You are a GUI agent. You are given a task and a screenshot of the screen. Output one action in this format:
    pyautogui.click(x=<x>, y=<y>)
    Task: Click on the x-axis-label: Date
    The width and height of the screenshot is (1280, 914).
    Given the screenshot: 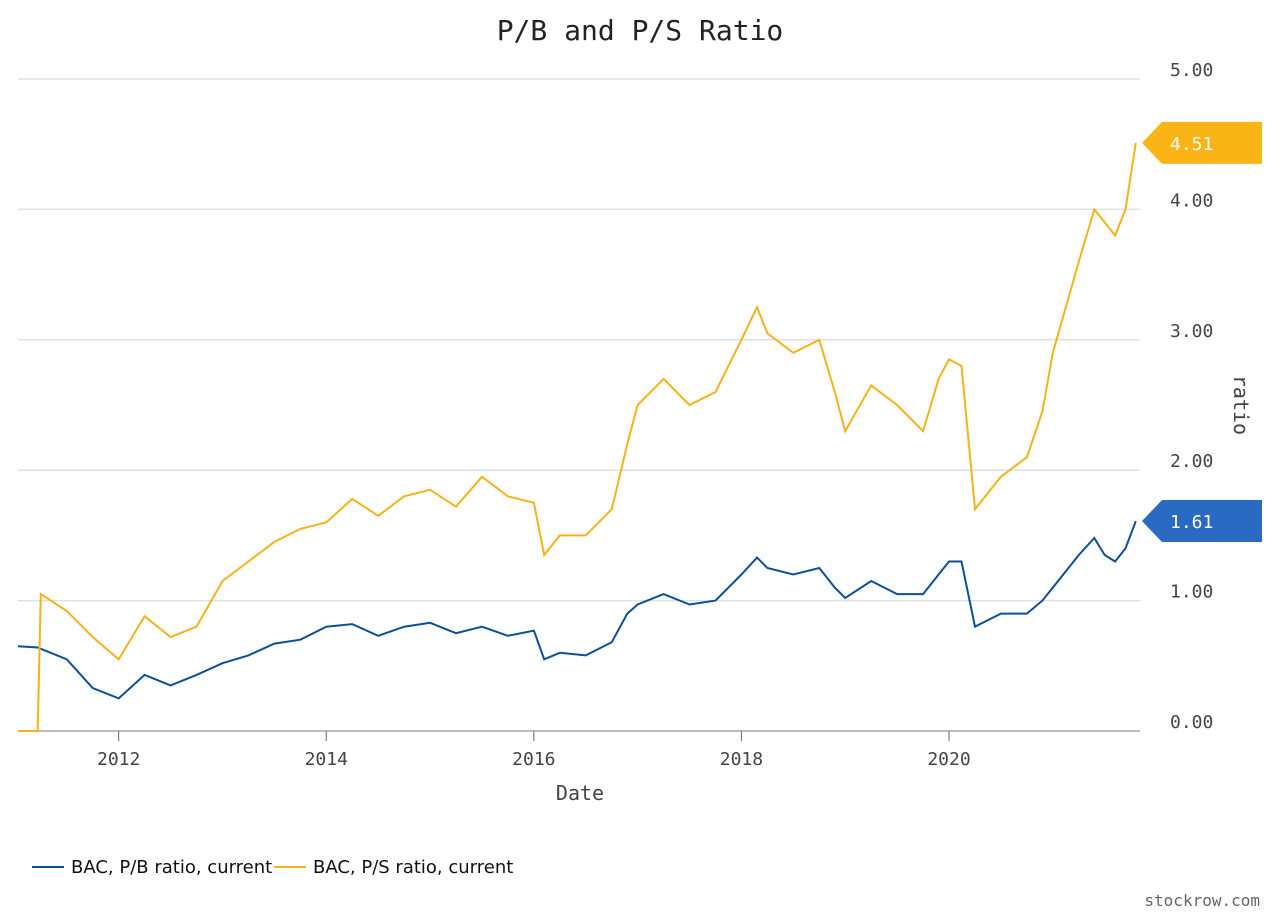 What is the action you would take?
    pyautogui.click(x=580, y=793)
    